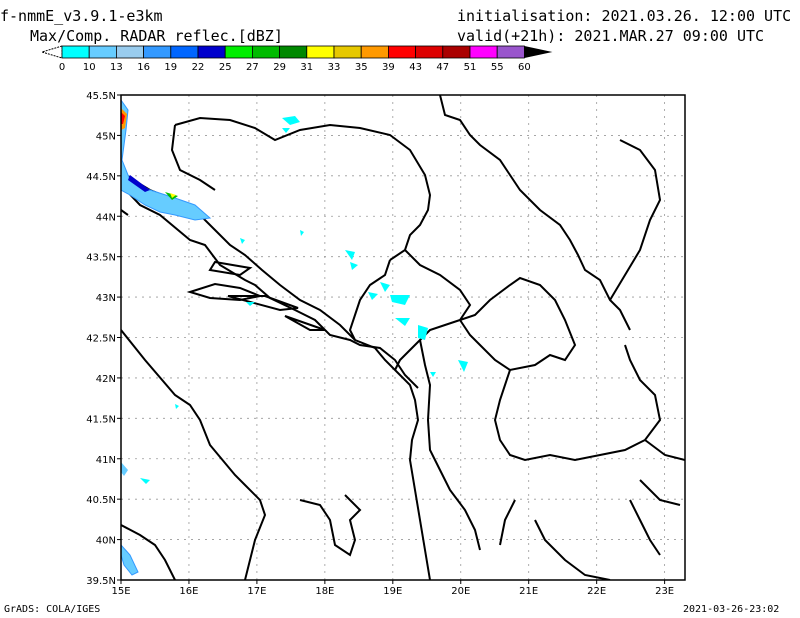  I want to click on coastline-italy-south, so click(194, 454).